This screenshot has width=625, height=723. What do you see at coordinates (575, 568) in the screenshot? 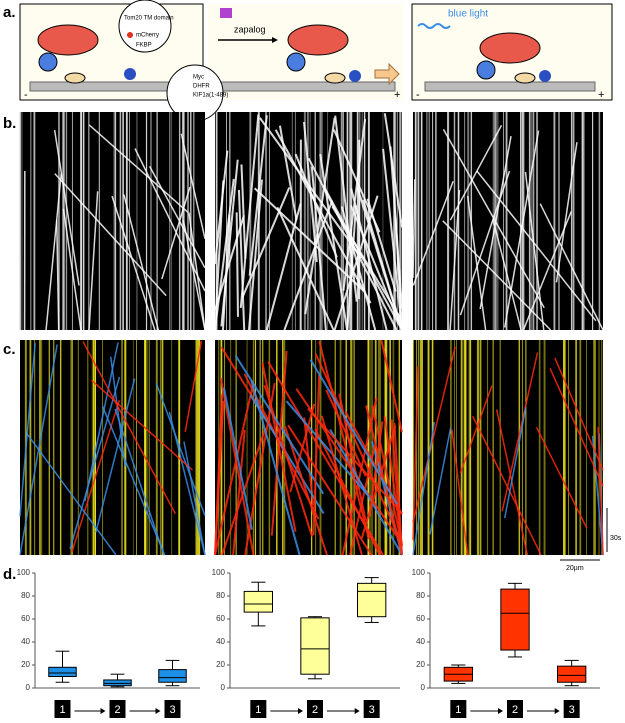
I see `scale-label: 20µm` at bounding box center [575, 568].